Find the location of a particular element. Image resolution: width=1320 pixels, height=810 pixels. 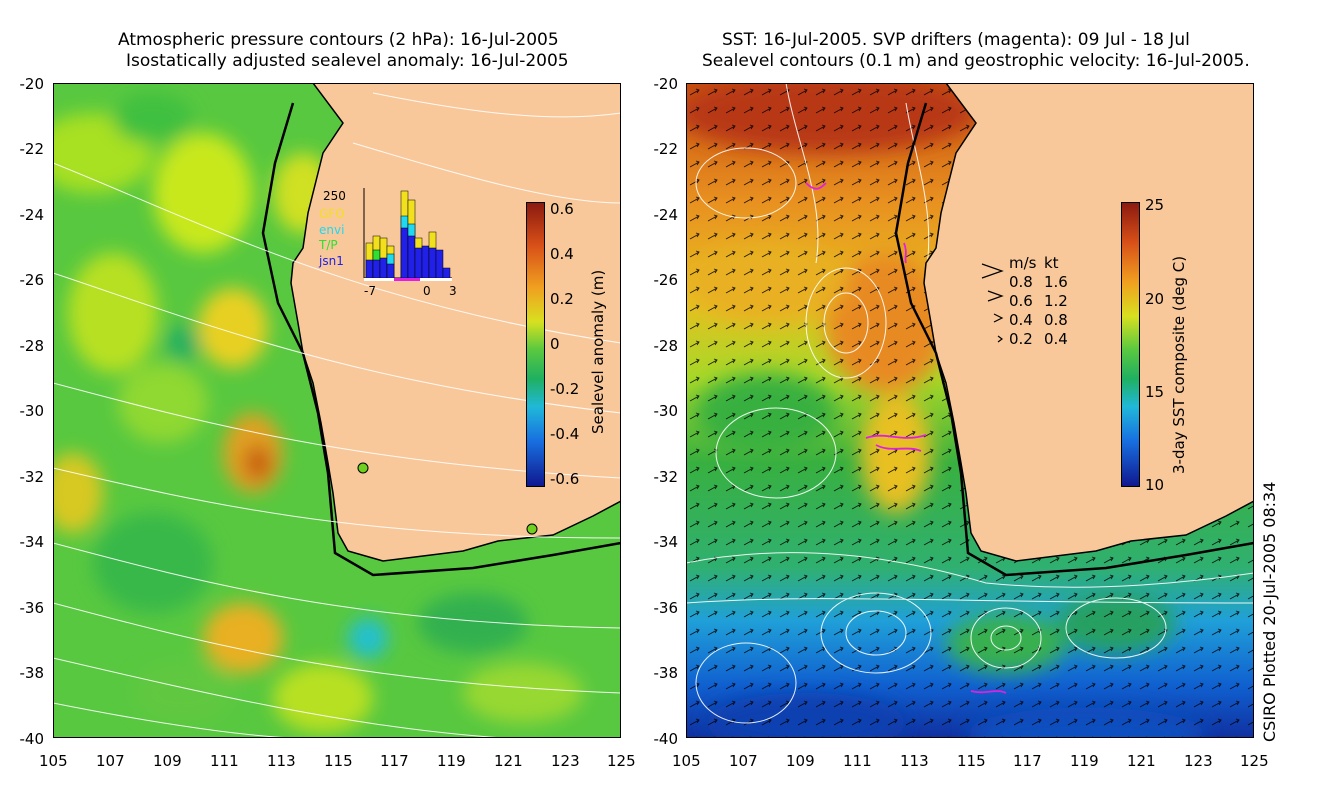

lon-tick-right: 107 is located at coordinates (743, 761).